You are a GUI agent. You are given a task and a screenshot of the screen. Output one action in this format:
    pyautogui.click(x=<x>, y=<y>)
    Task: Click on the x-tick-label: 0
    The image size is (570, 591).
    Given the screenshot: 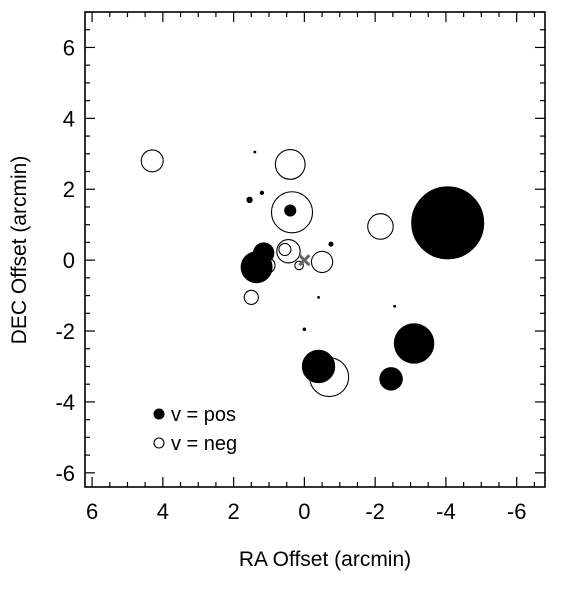 What is the action you would take?
    pyautogui.click(x=304, y=511)
    